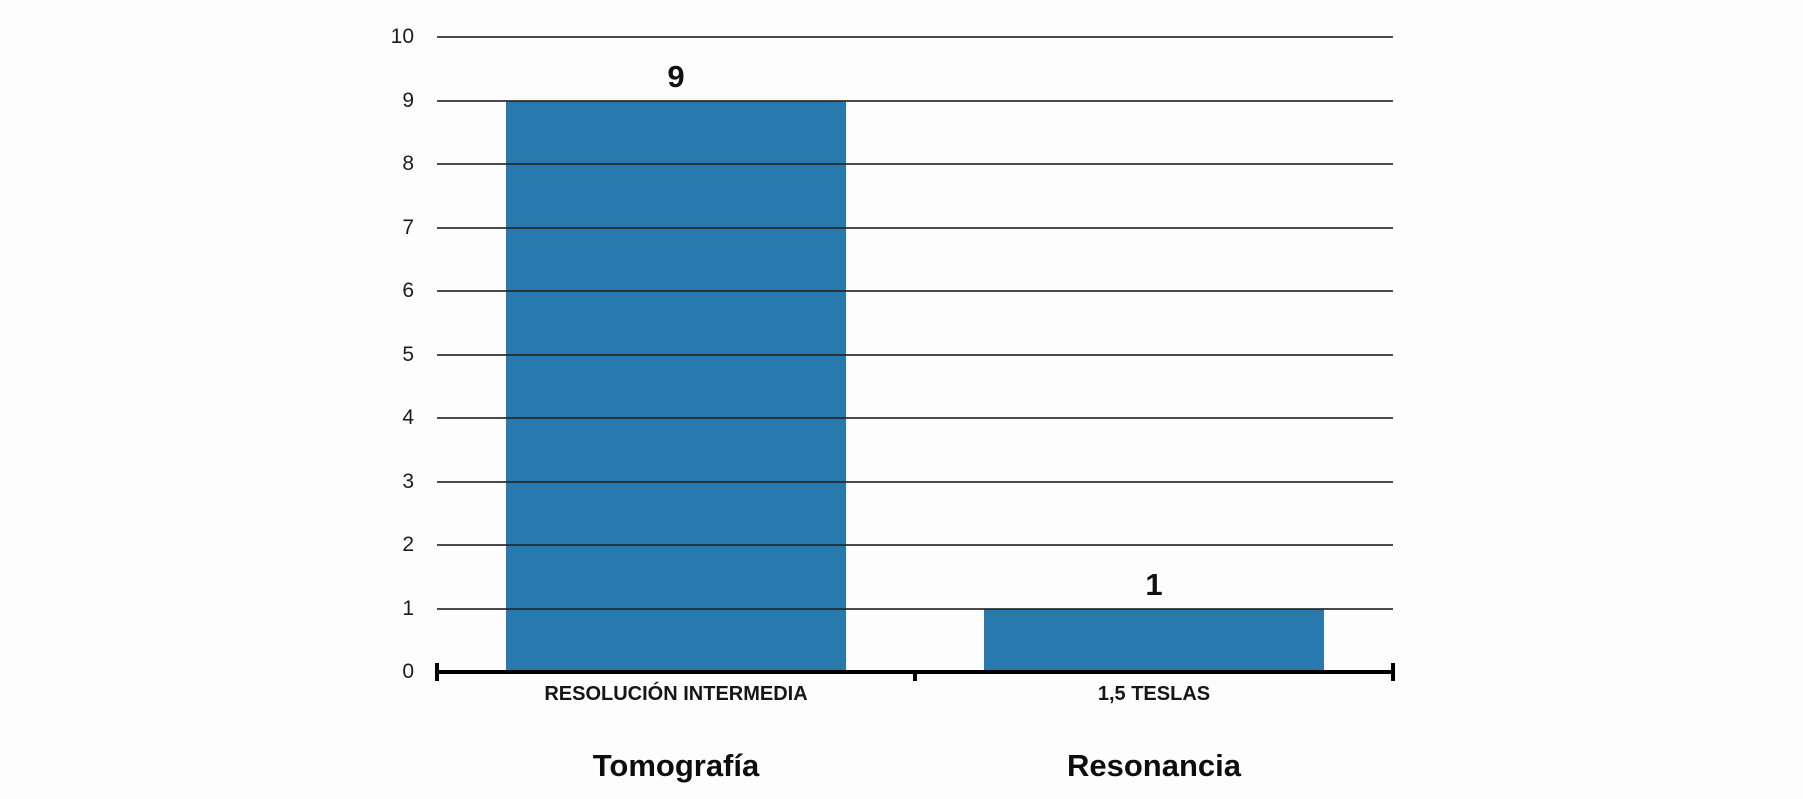 This screenshot has width=1803, height=799. I want to click on category-label: 1,5 TESLAS, so click(1154, 694).